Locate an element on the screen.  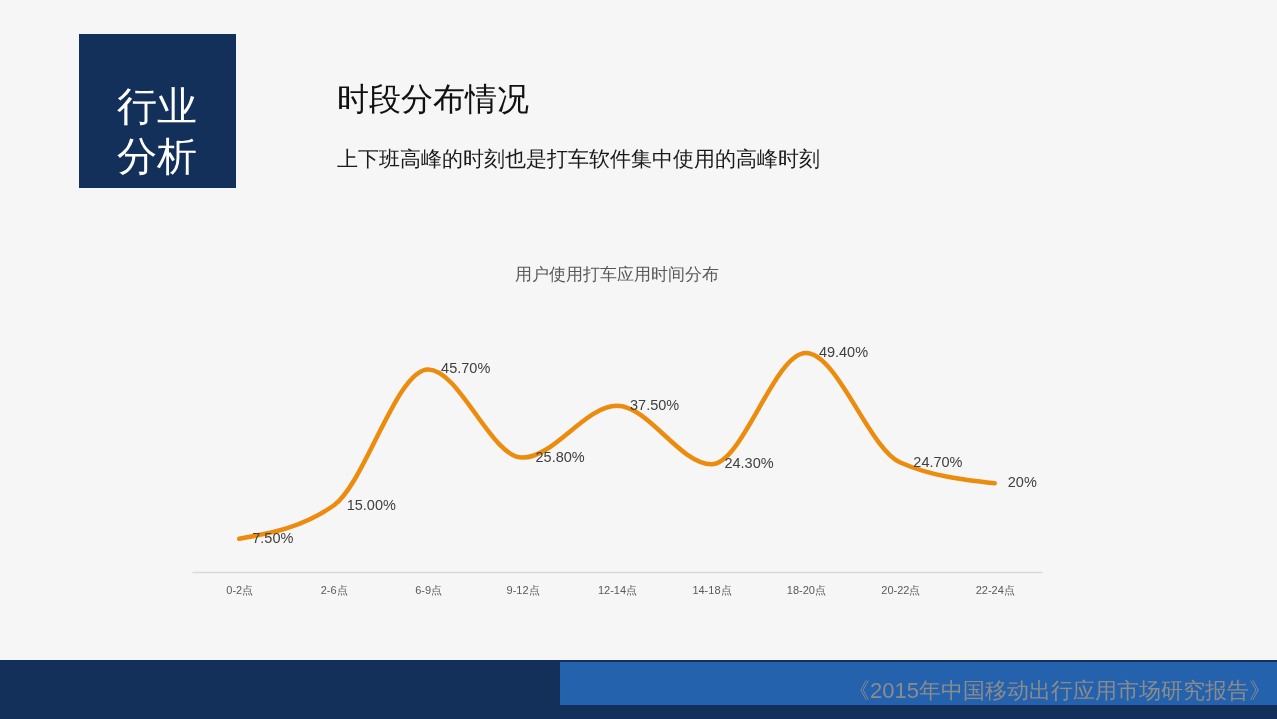
x-tick-label: 2-6点 is located at coordinates (334, 589).